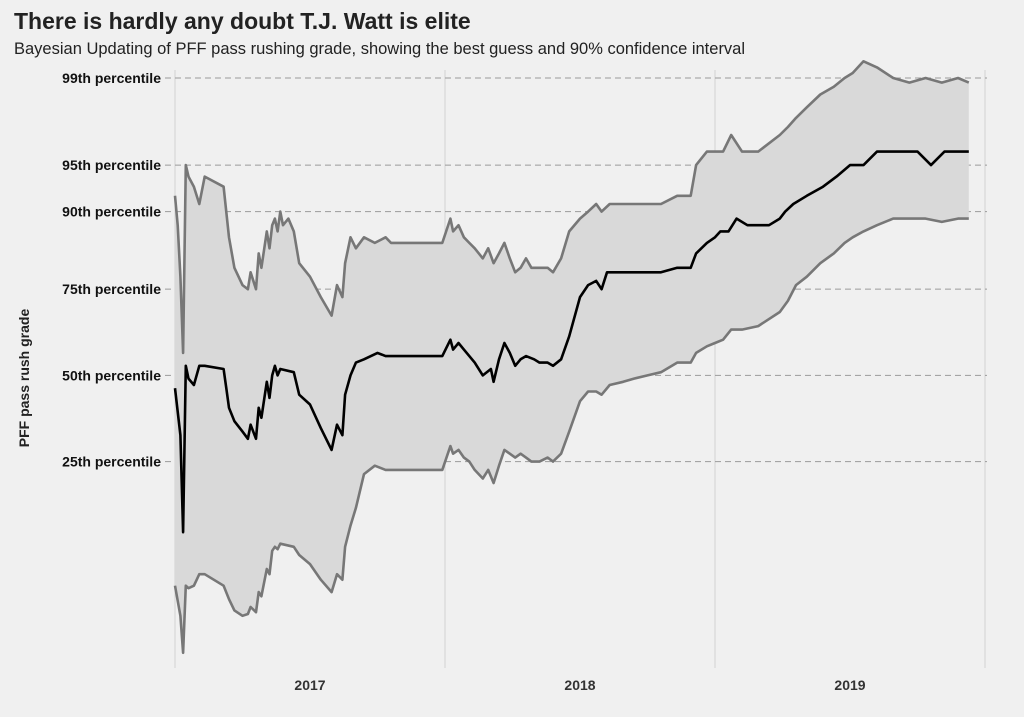 Image resolution: width=1024 pixels, height=717 pixels. I want to click on y-tick-label: 50th percentile, so click(111, 375).